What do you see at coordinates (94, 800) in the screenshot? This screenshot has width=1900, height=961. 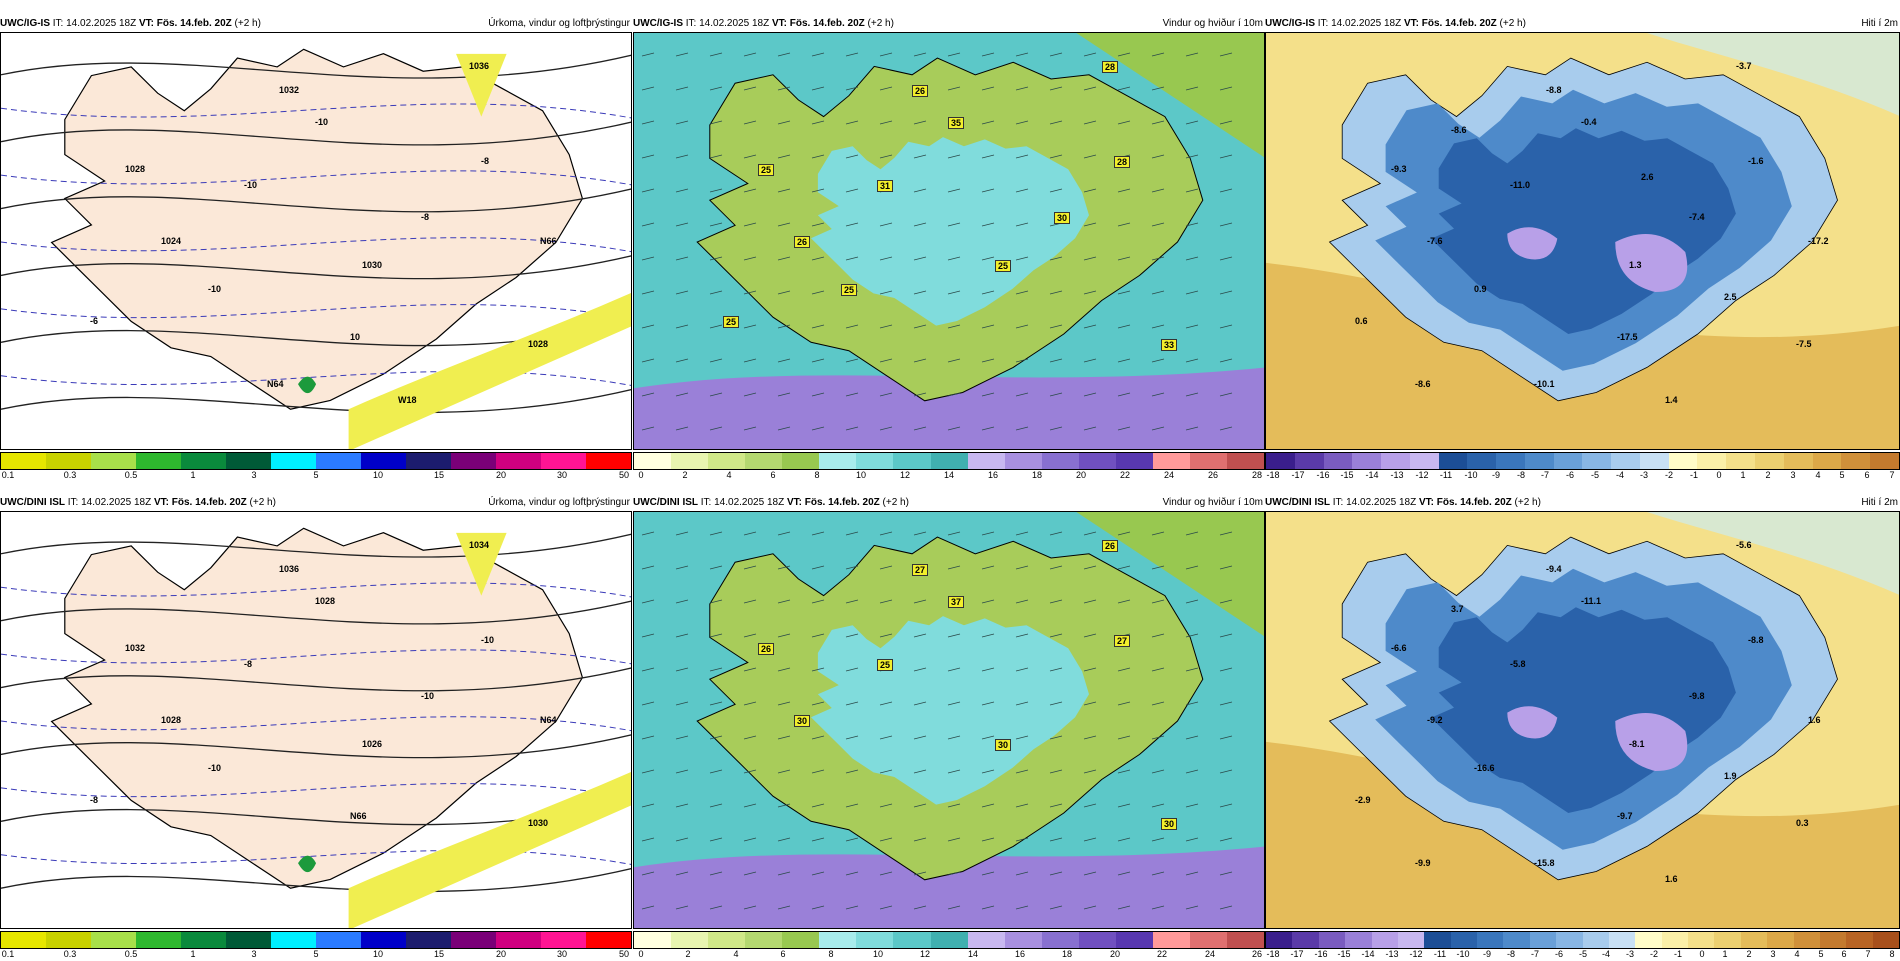 I see `map-value-label: -8` at bounding box center [94, 800].